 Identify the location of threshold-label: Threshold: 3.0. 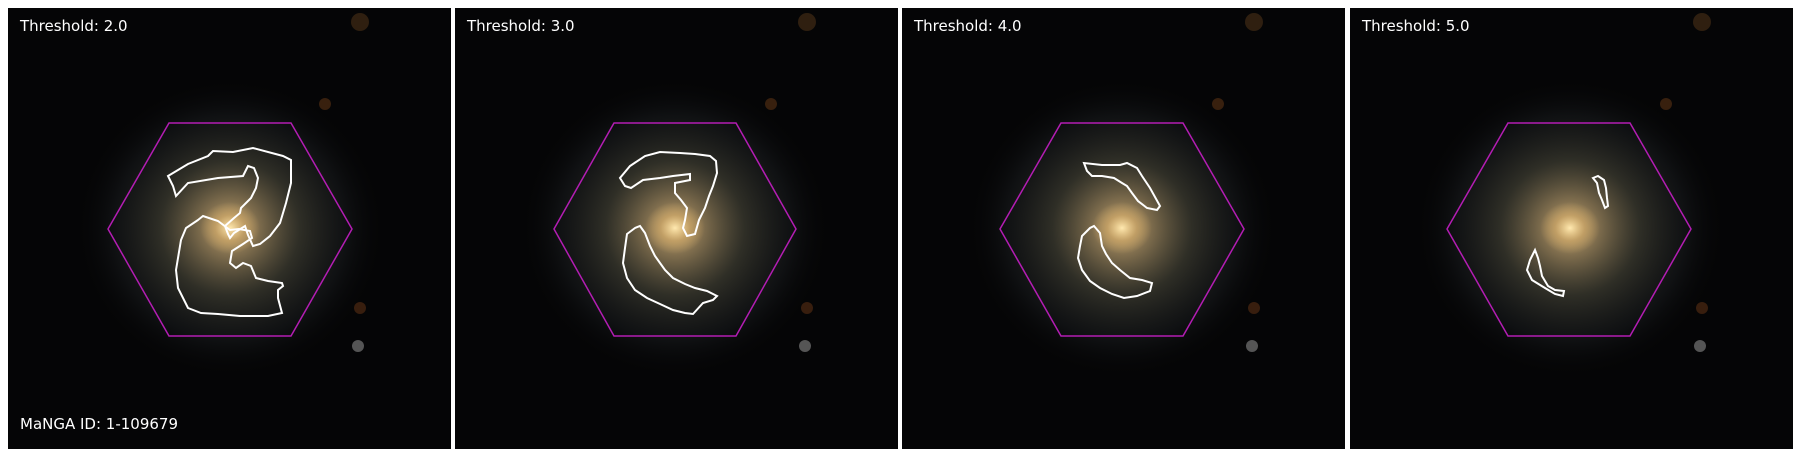
(521, 26).